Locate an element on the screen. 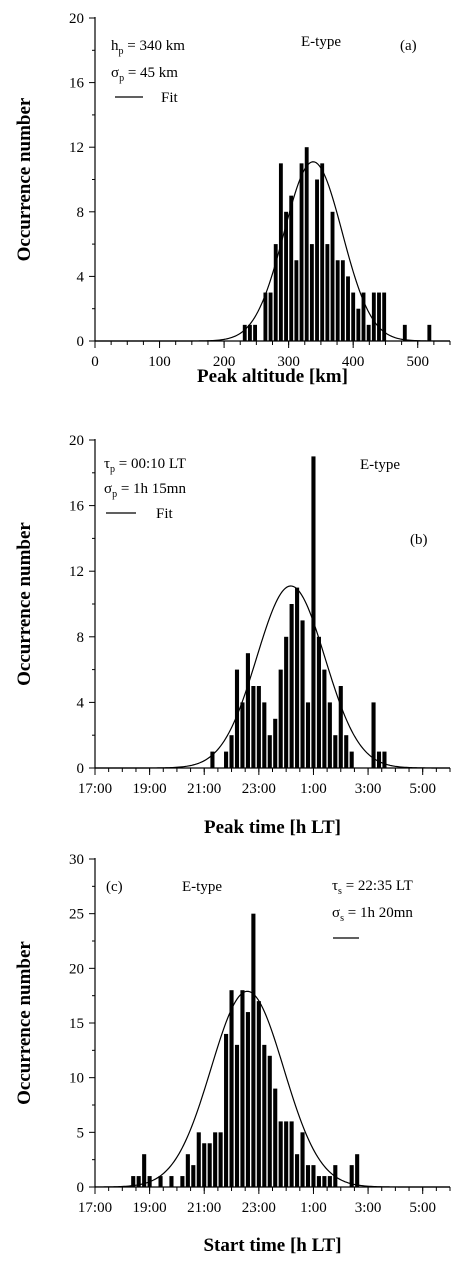 Image resolution: width=451 pixels, height=1261 pixels. x-tick-label-a-4: 400 is located at coordinates (353, 362).